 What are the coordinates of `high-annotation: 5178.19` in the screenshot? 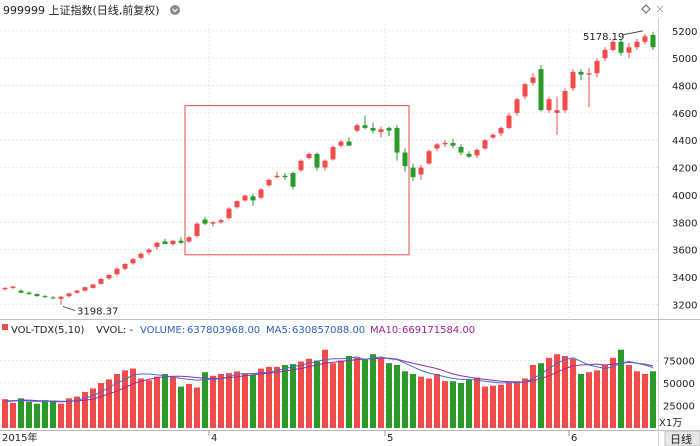 It's located at (613, 36).